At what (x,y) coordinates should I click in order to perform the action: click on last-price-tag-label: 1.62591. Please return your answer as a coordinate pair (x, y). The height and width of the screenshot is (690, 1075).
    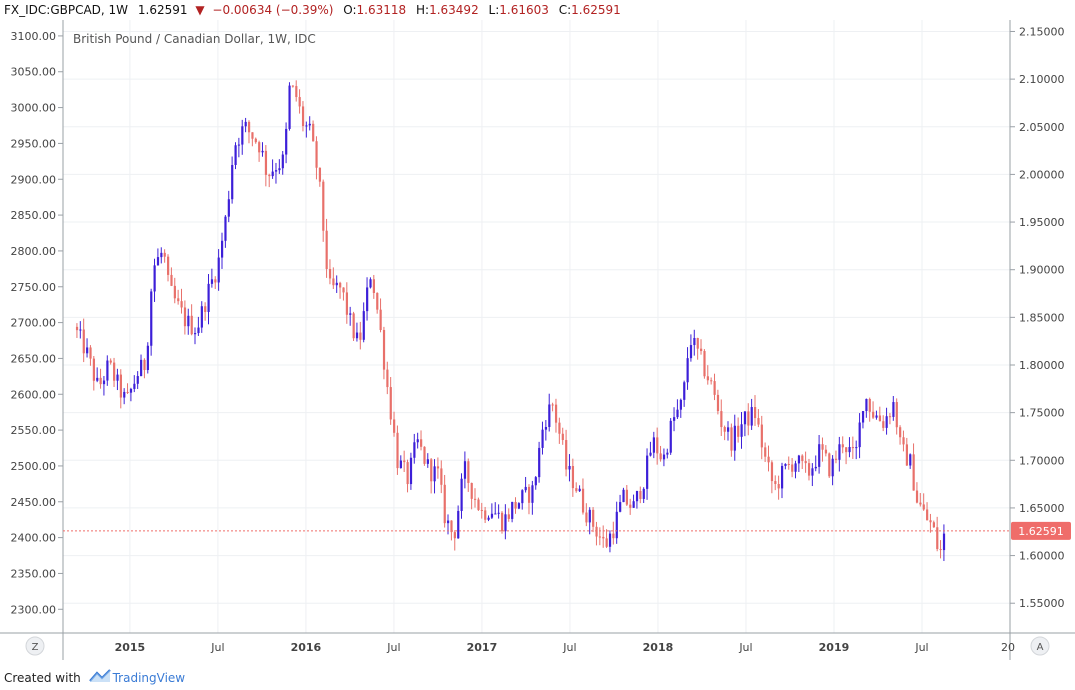
    Looking at the image, I should click on (1041, 531).